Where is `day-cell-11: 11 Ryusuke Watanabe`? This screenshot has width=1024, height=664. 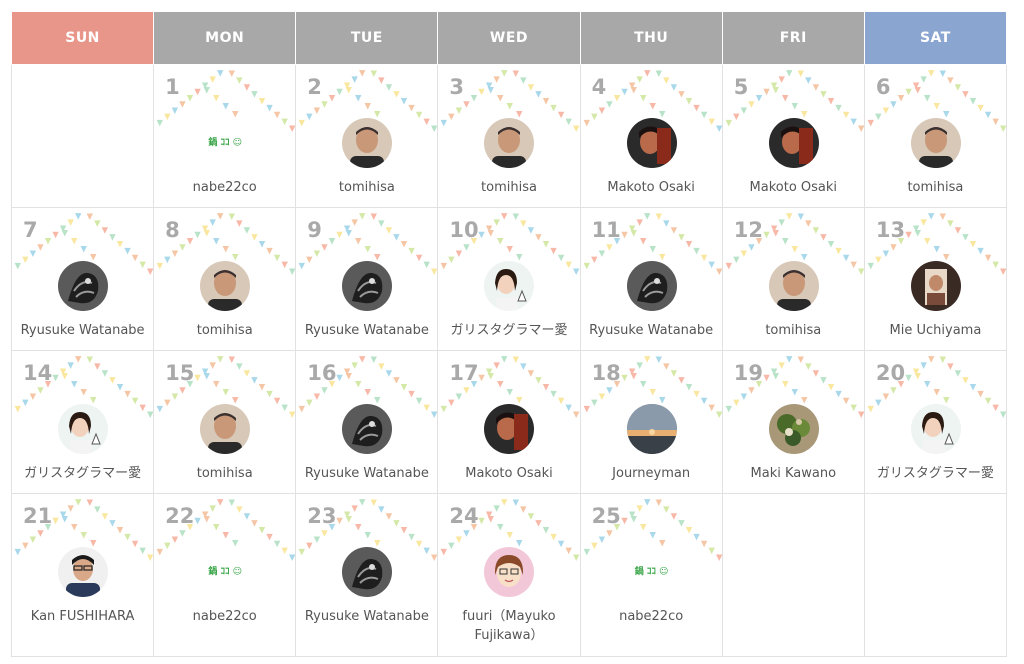 day-cell-11: 11 Ryusuke Watanabe is located at coordinates (651, 279).